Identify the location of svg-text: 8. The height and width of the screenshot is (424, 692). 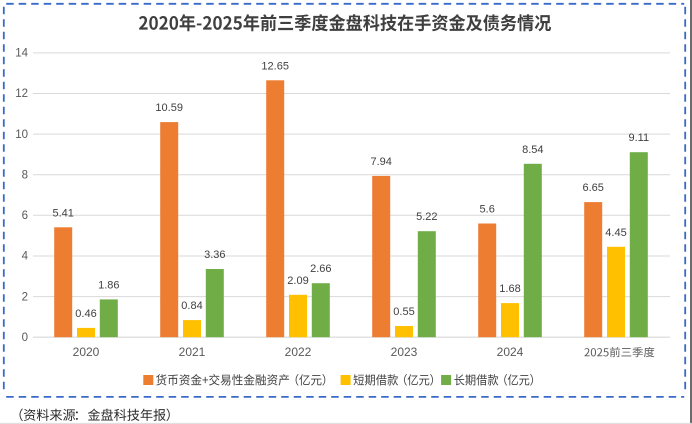
(25, 175).